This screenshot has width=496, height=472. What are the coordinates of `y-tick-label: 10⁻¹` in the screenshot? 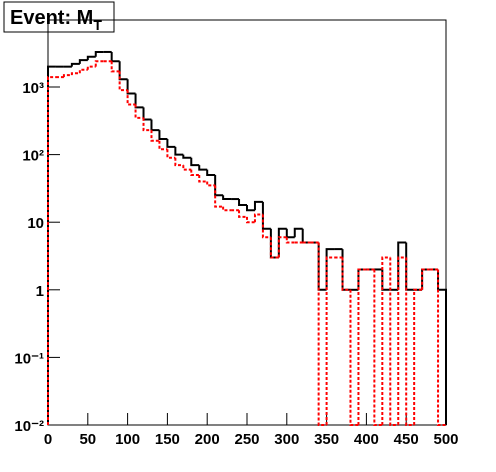 It's located at (29, 358).